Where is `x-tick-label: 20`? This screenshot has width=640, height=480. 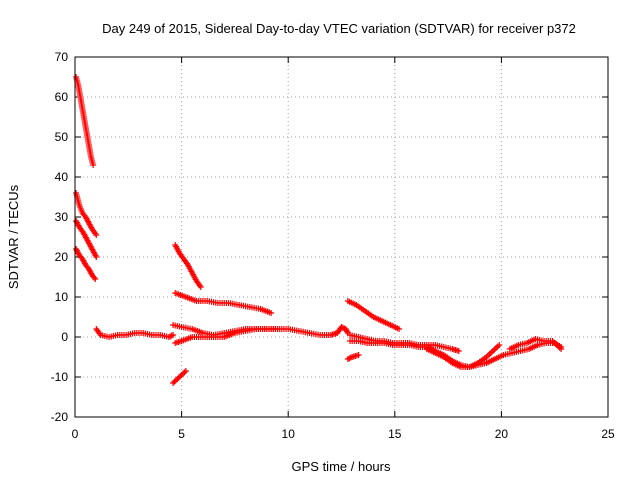 x-tick-label: 20 is located at coordinates (502, 434).